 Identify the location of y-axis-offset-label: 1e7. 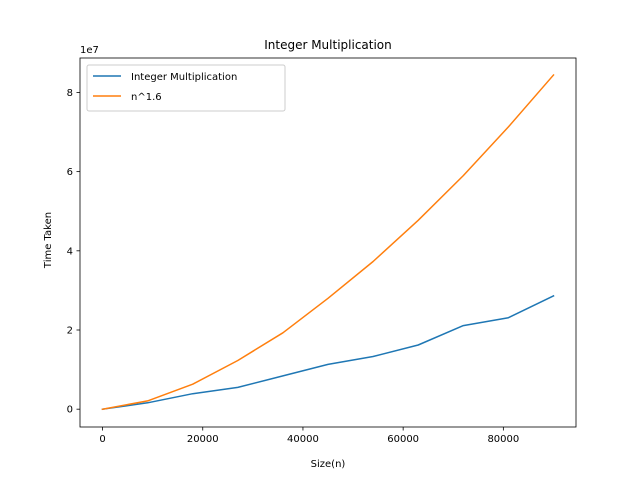
(89, 50).